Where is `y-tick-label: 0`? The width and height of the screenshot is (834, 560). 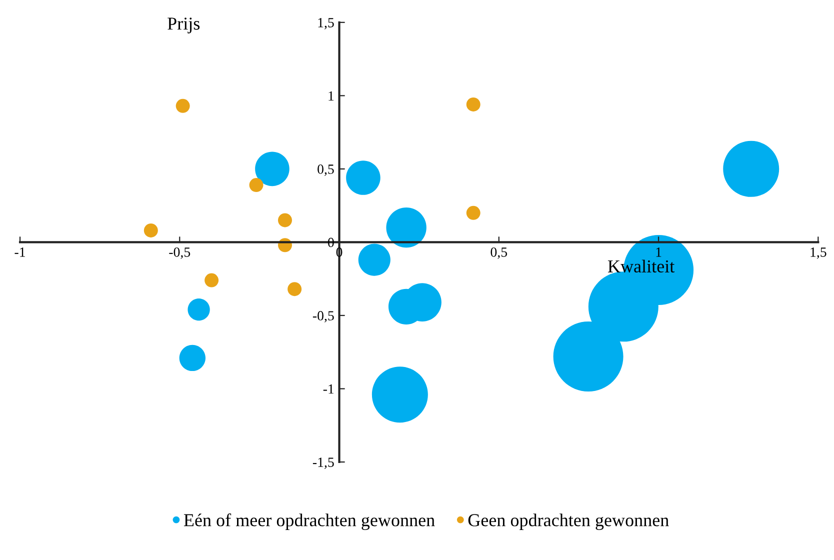
y-tick-label: 0 is located at coordinates (331, 243).